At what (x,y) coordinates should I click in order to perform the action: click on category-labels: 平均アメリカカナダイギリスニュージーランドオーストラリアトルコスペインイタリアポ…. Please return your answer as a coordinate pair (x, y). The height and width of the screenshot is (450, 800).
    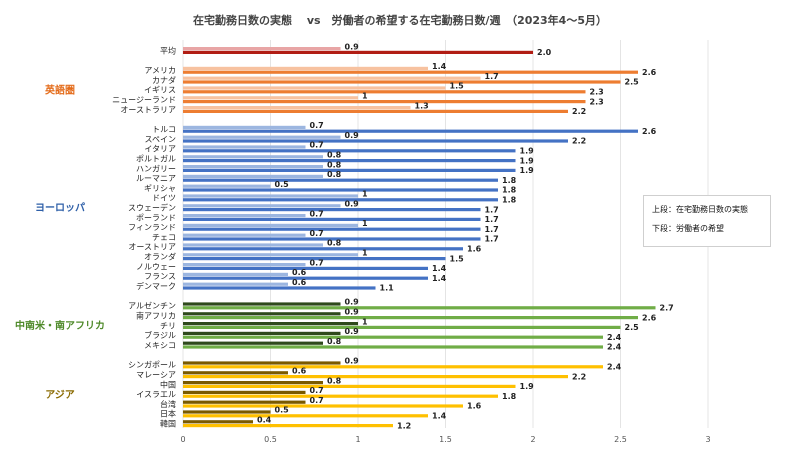
    Looking at the image, I should click on (144, 236).